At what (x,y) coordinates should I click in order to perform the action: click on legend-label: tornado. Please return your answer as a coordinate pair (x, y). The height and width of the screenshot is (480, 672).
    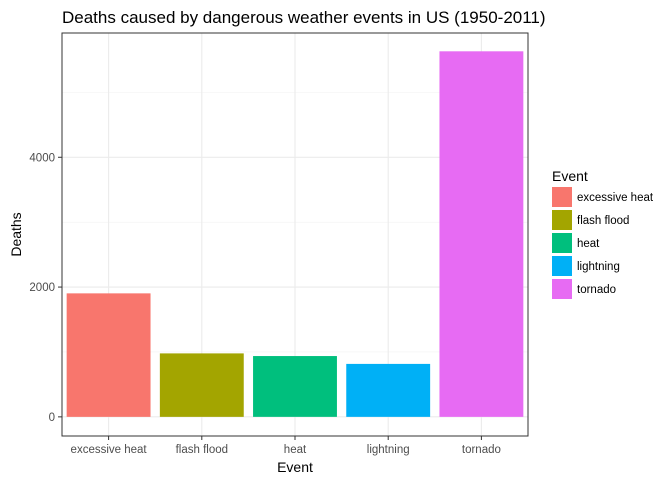
    Looking at the image, I should click on (596, 290).